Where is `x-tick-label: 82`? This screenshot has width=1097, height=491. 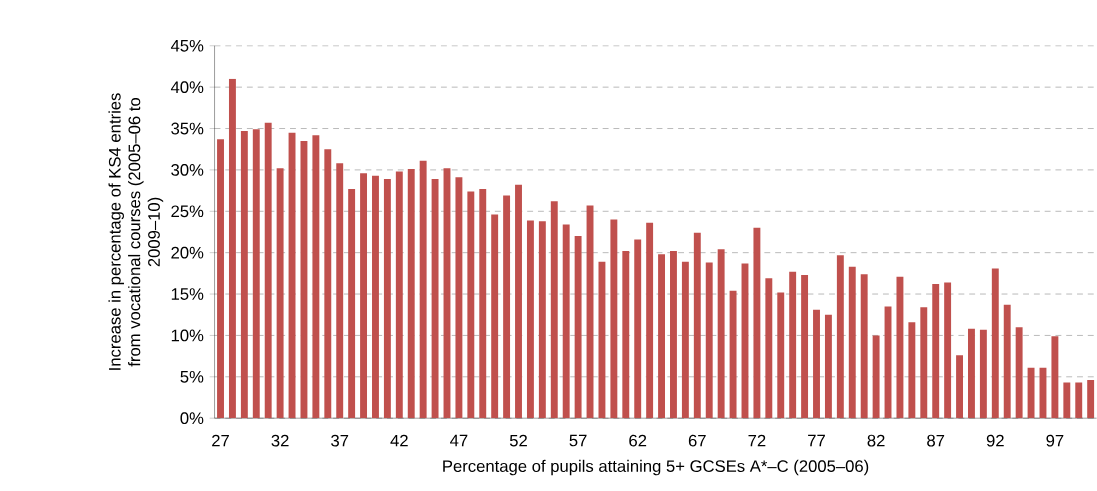 x-tick-label: 82 is located at coordinates (876, 440).